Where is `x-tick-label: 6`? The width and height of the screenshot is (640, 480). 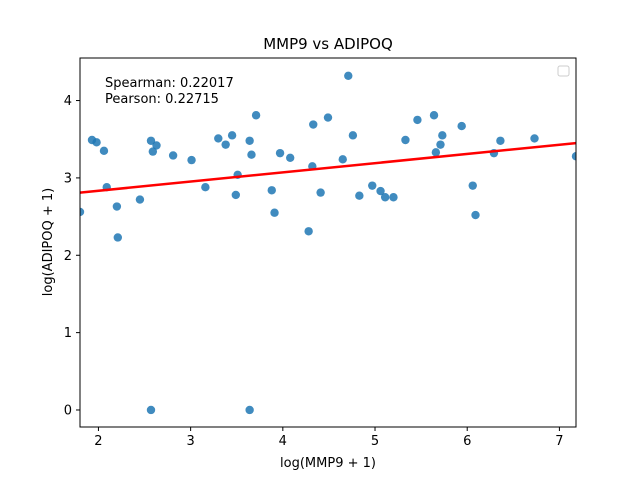 x-tick-label: 6 is located at coordinates (467, 441).